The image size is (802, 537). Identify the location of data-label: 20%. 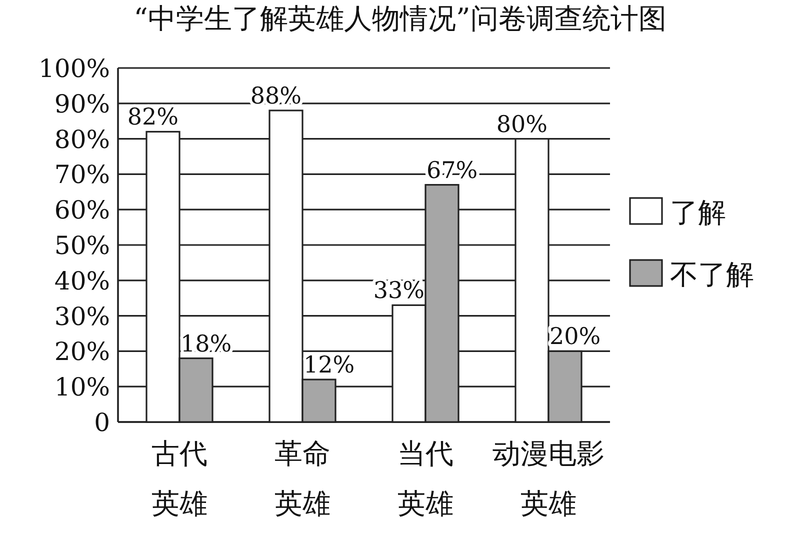
(575, 337).